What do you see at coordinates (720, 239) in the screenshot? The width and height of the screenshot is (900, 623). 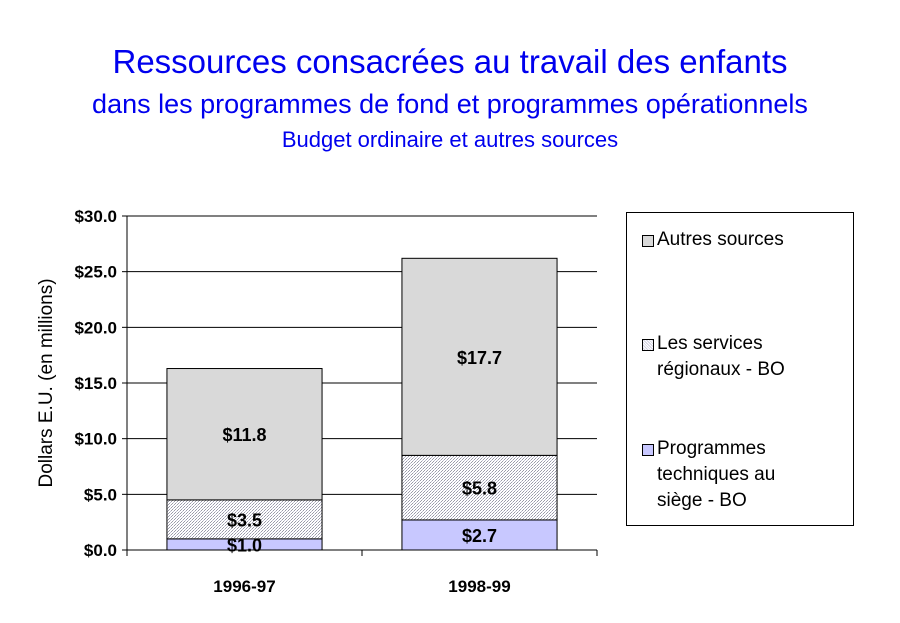 I see `legend-label-autres: Autres sources` at bounding box center [720, 239].